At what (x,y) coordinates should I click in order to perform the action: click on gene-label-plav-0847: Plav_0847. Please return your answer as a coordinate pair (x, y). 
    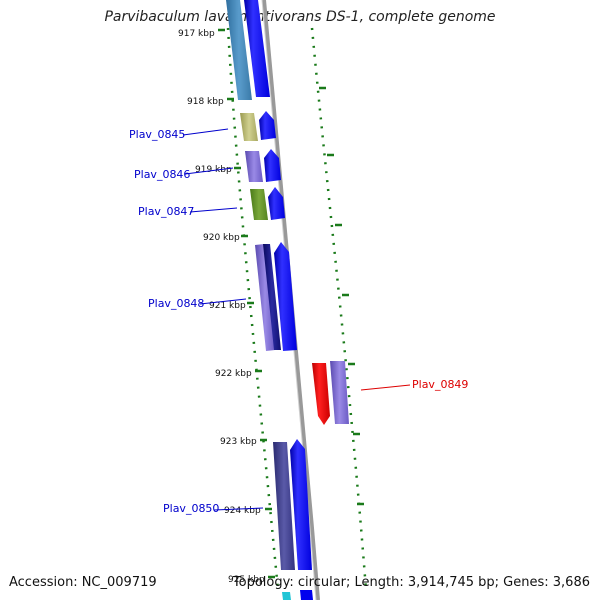
    Looking at the image, I should click on (166, 211).